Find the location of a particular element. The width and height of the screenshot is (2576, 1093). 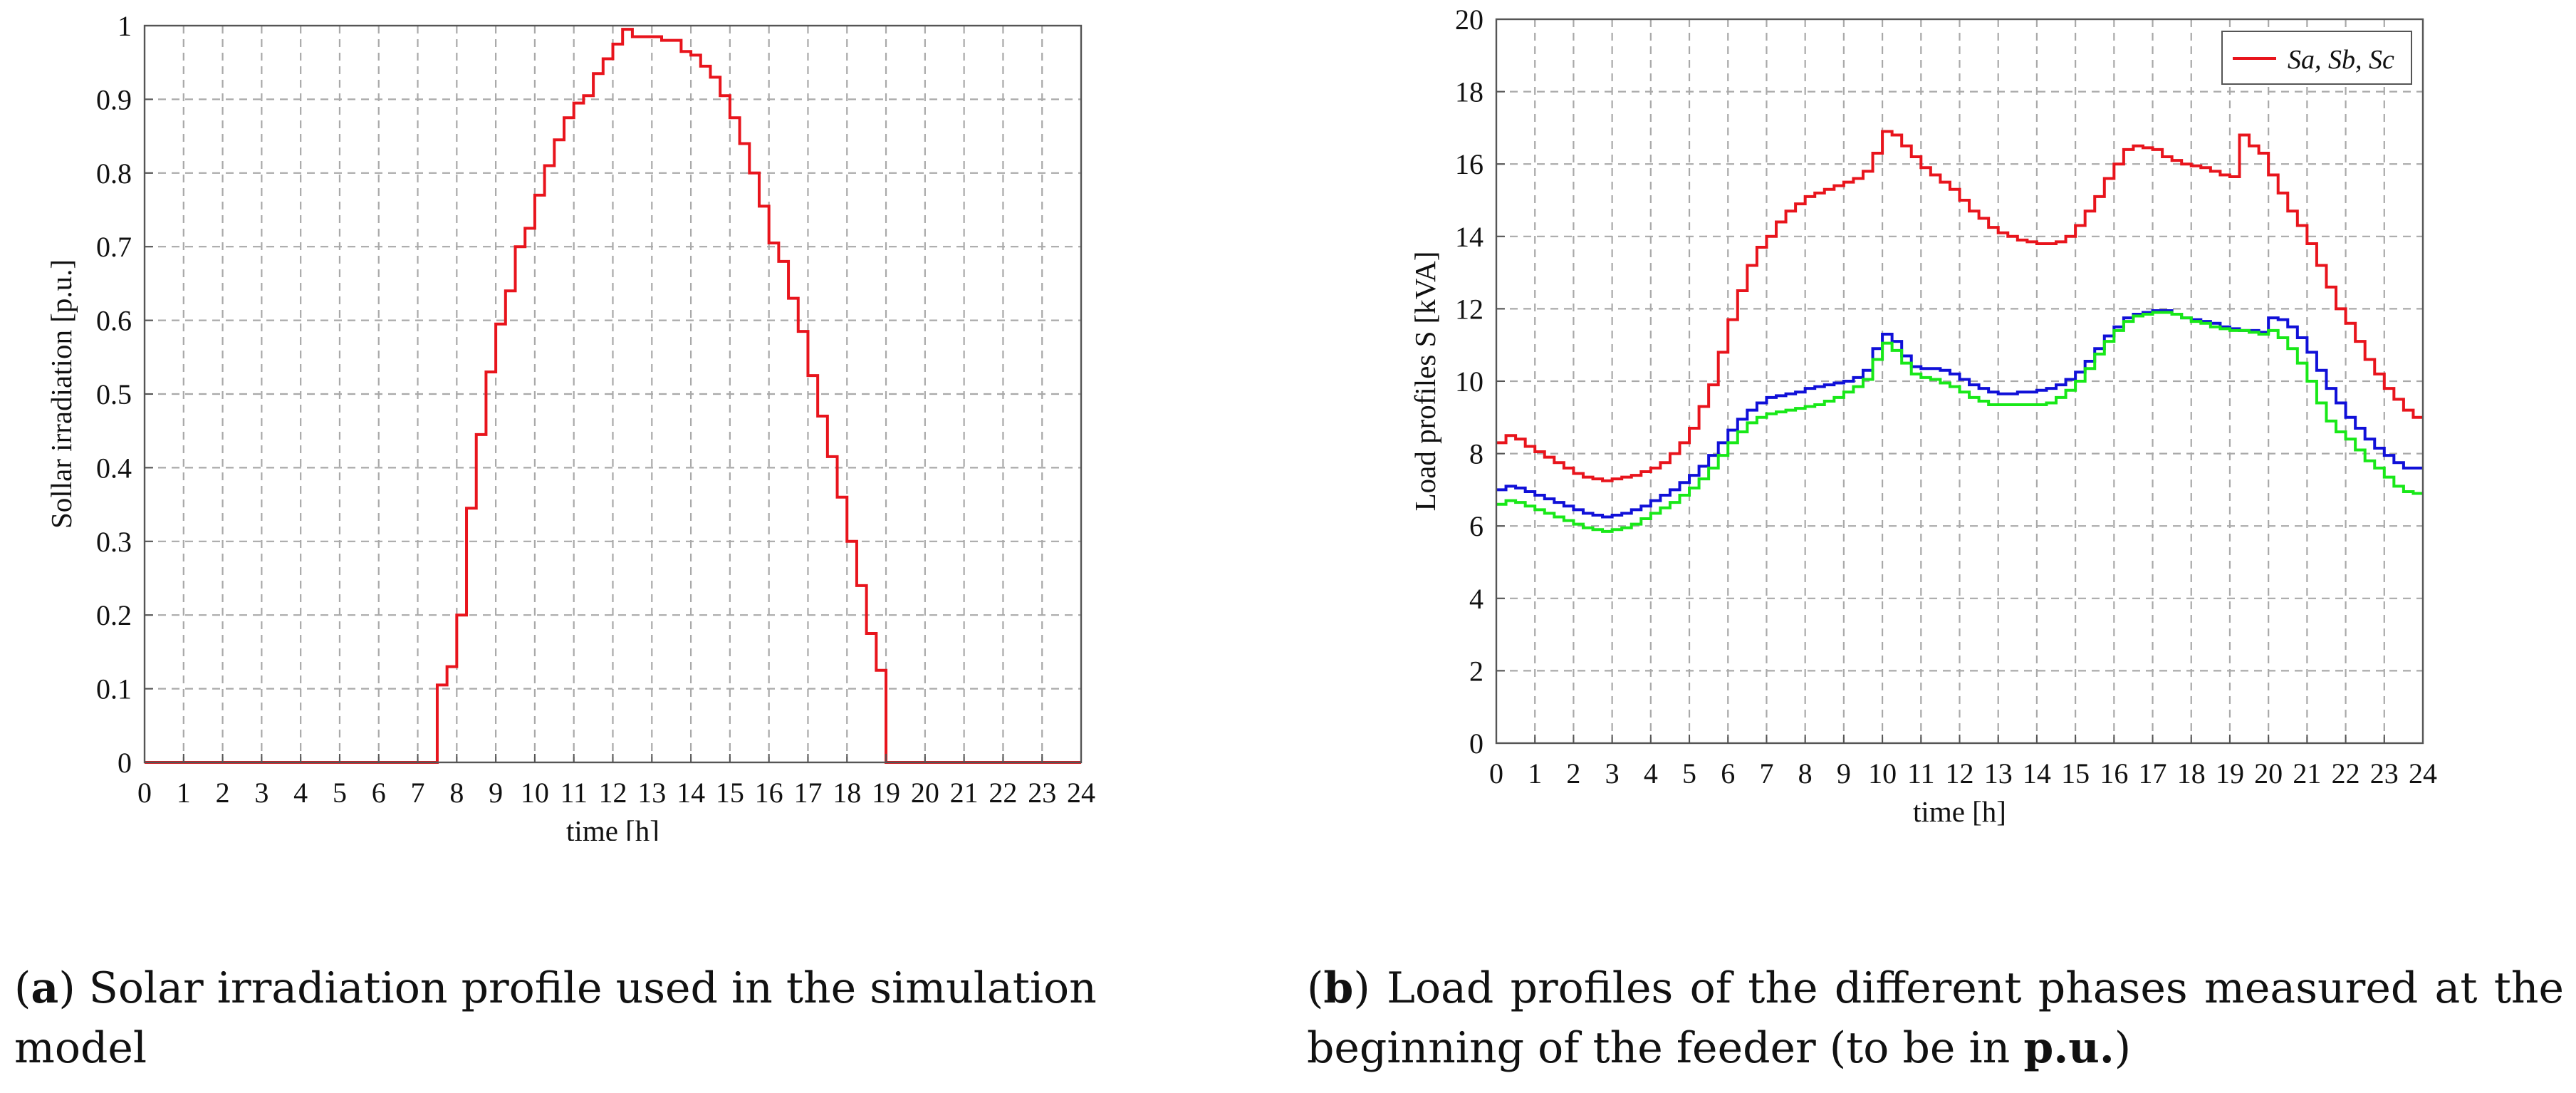

y-tick-label: 14 is located at coordinates (1469, 237).